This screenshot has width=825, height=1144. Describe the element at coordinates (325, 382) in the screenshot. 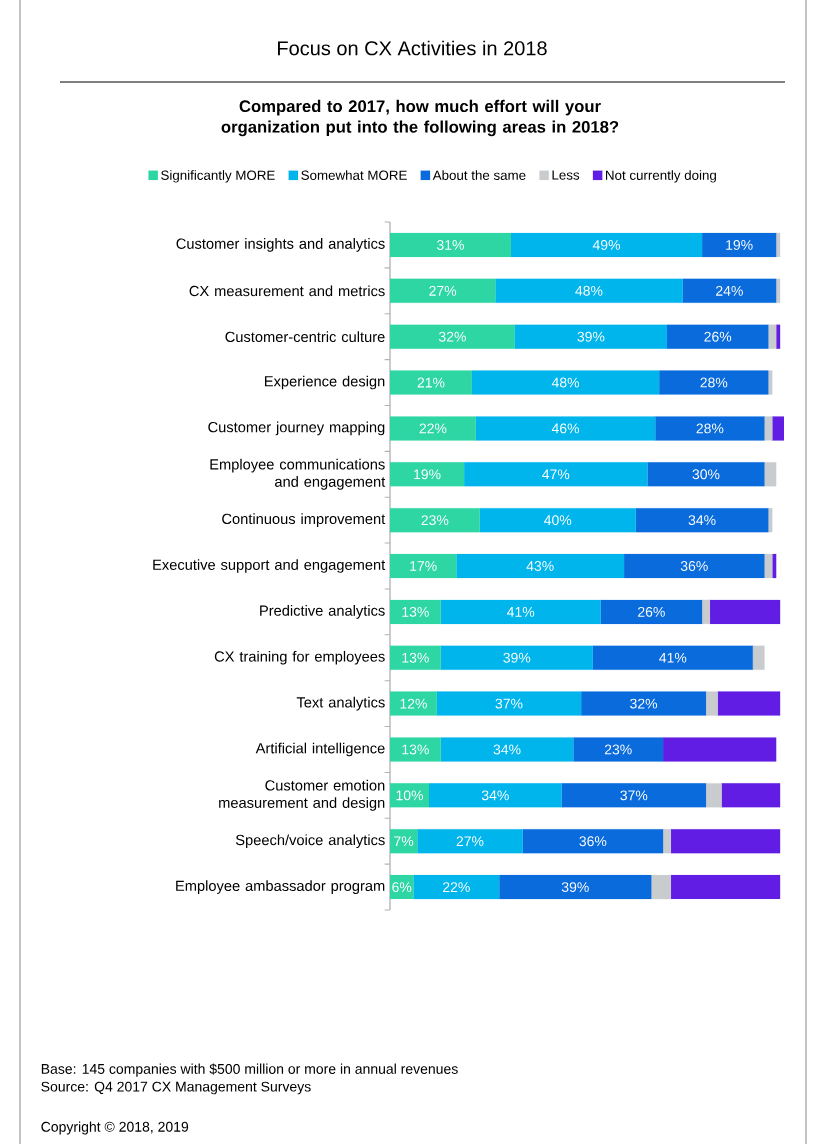

I see `y-tick-label: Experience design` at that location.